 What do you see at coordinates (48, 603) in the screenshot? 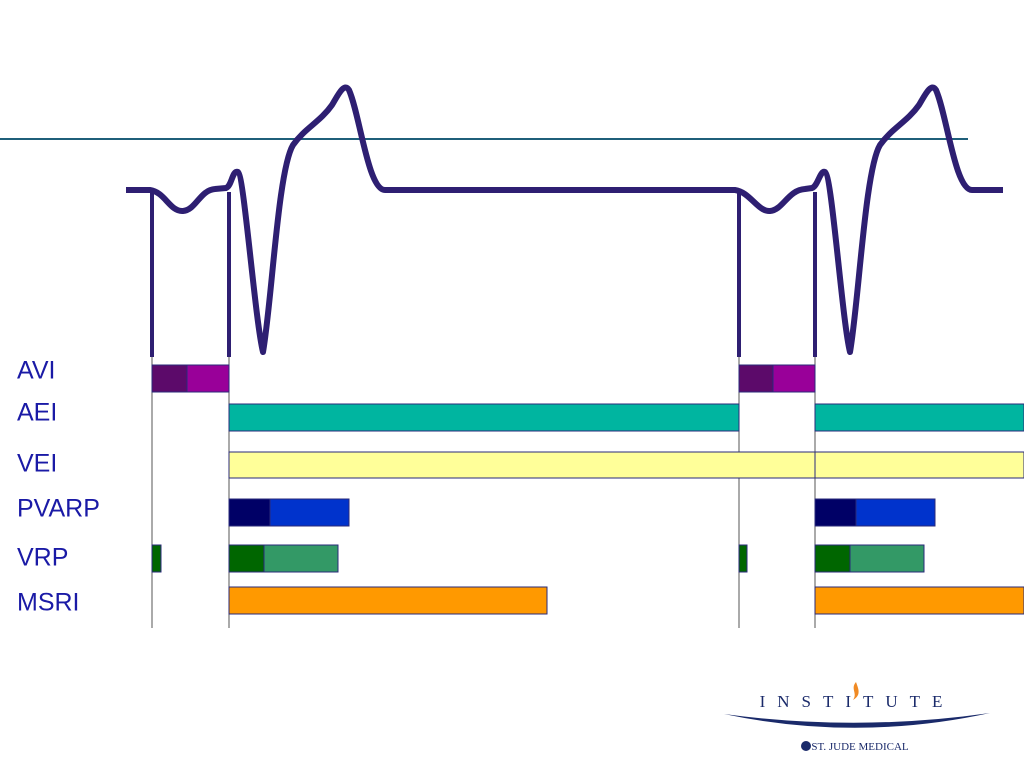
I see `row-label: MSRI` at bounding box center [48, 603].